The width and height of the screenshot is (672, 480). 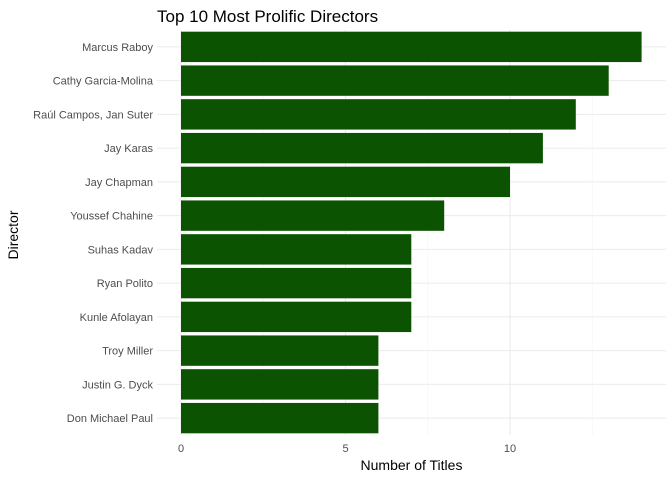 What do you see at coordinates (117, 385) in the screenshot?
I see `y-tick-label: Justin G. Dyck` at bounding box center [117, 385].